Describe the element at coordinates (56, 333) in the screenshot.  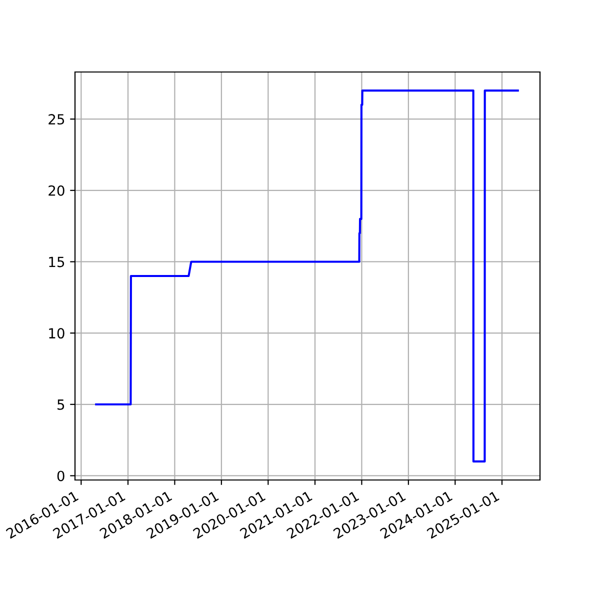
I see `y-tick-label: 10` at that location.